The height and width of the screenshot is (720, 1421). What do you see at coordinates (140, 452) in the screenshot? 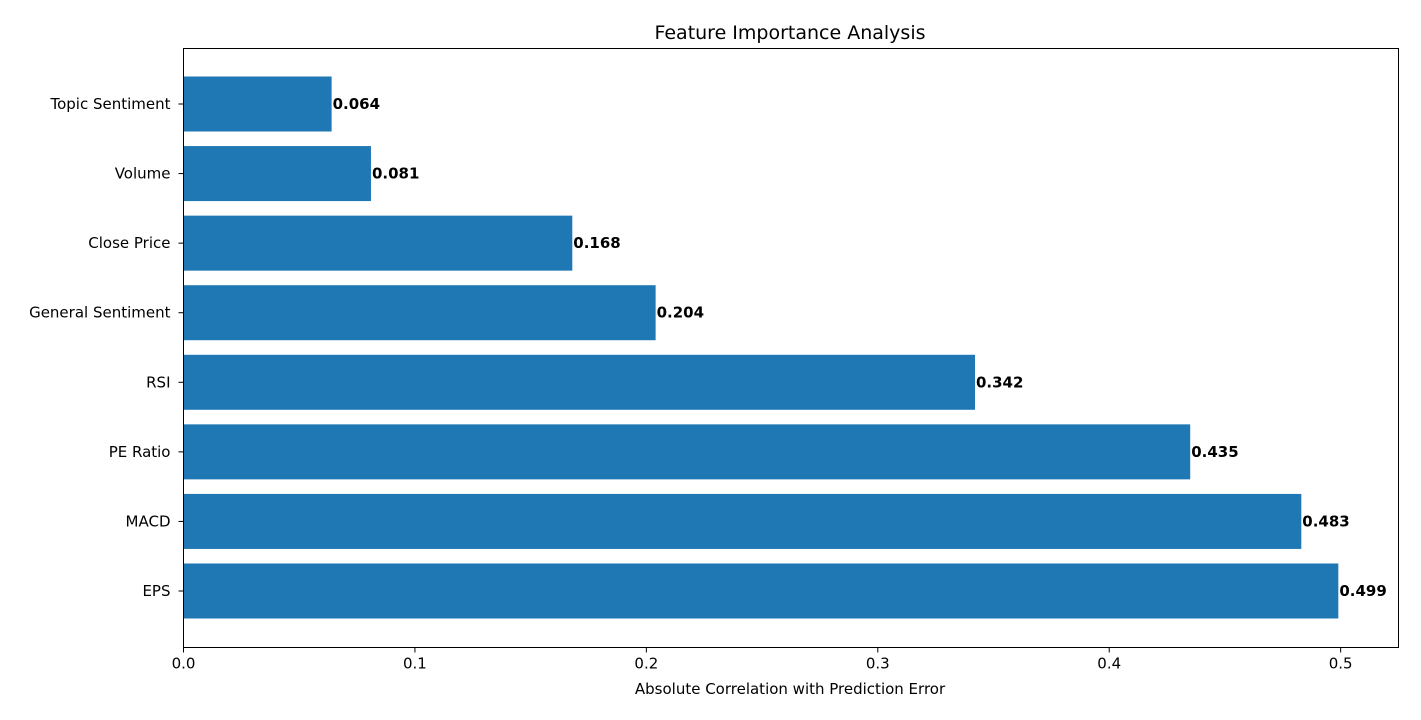
I see `y-tick-label: PE Ratio` at bounding box center [140, 452].